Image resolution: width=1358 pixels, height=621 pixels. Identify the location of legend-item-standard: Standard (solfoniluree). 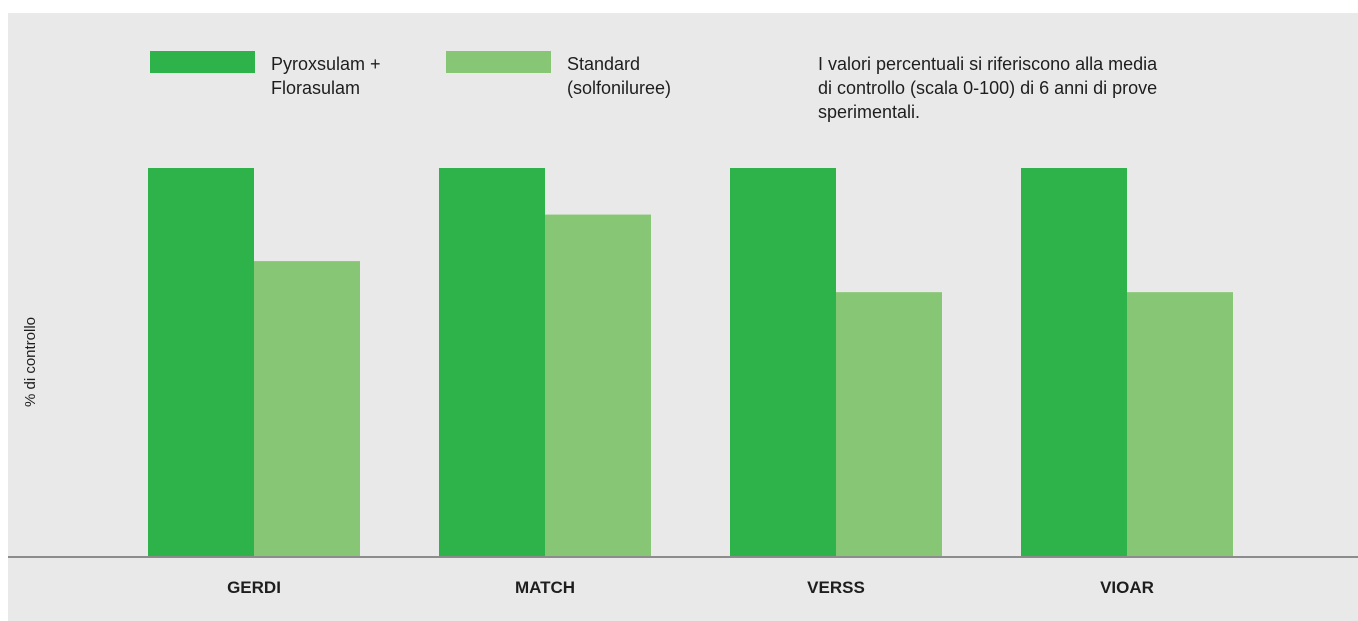
(558, 74).